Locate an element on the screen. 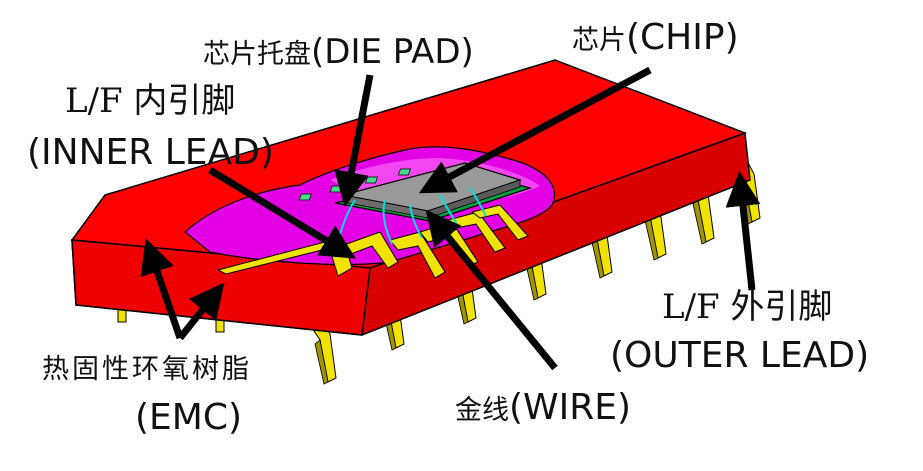  arrow-die-pad is located at coordinates (354, 140).